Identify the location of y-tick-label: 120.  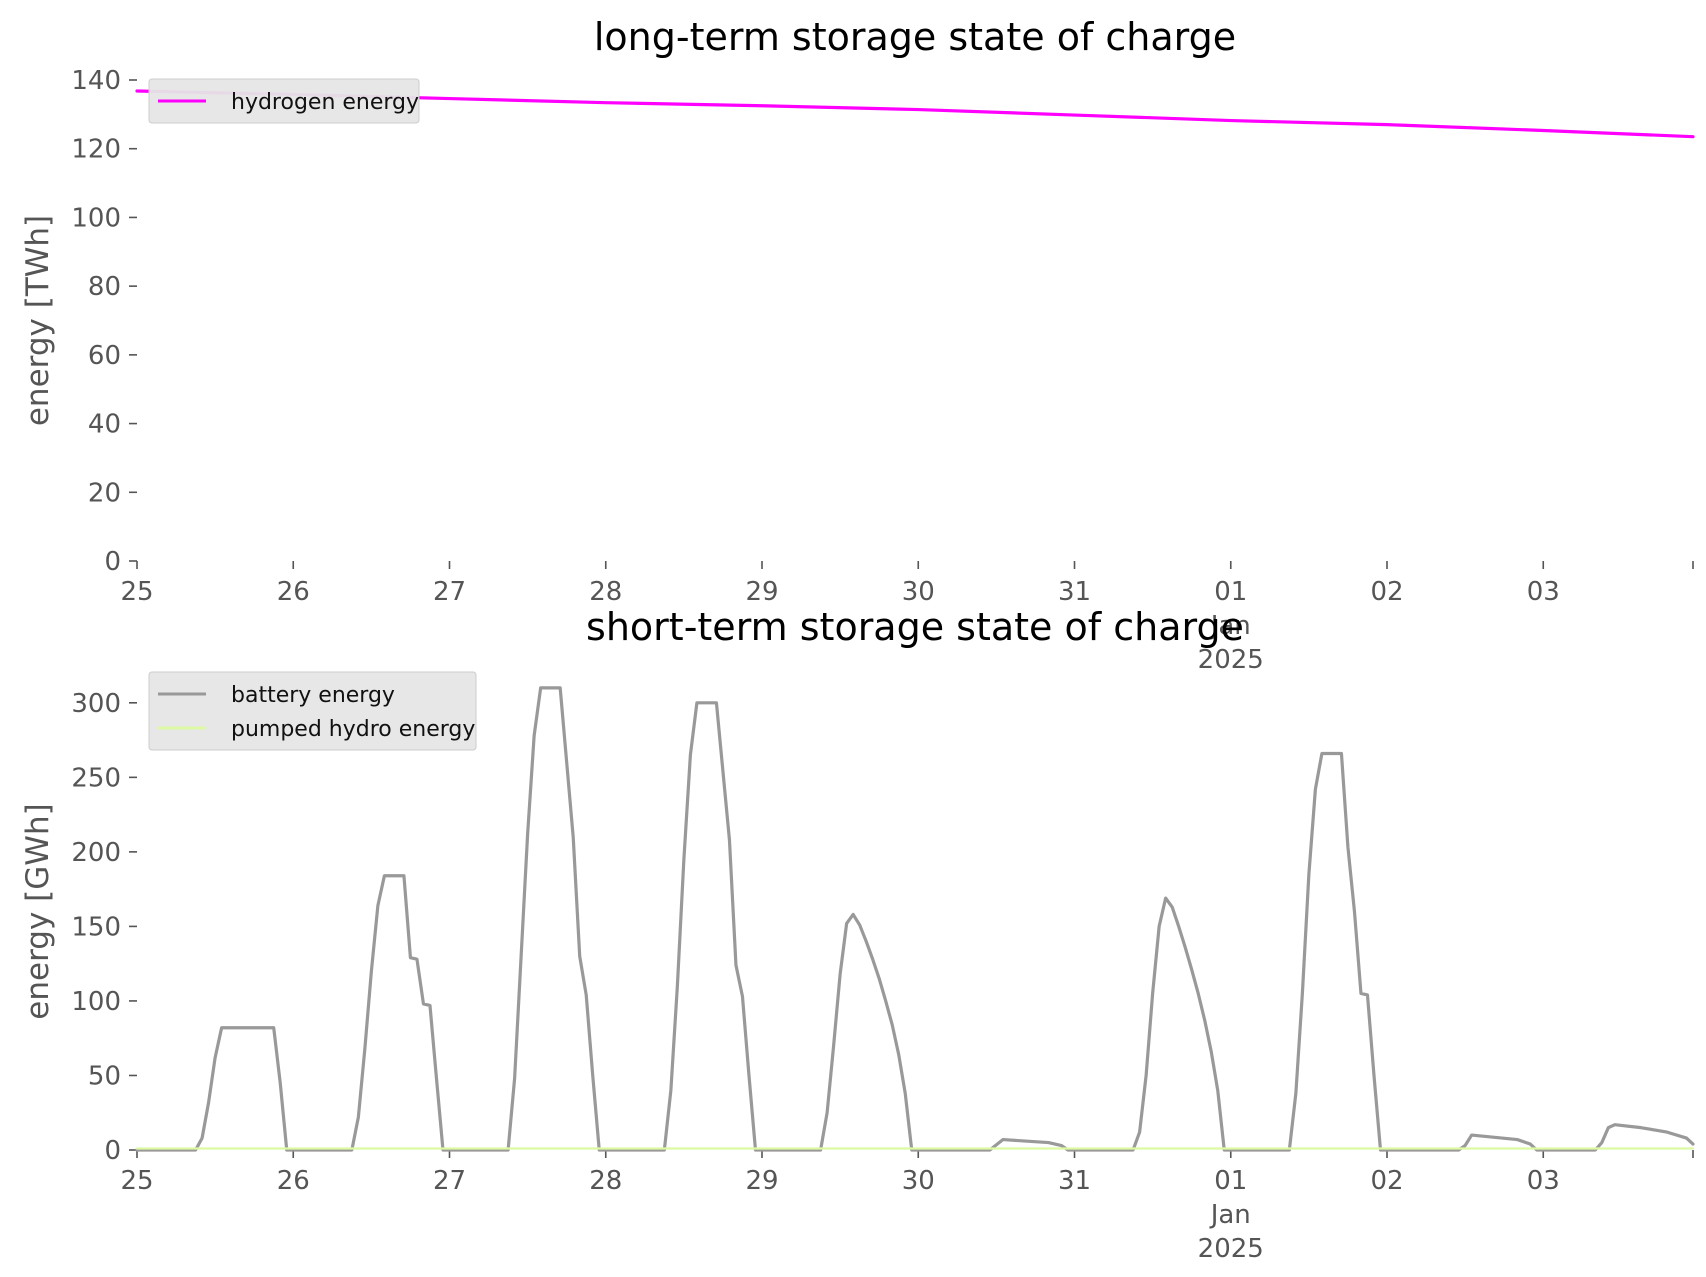
(96, 150).